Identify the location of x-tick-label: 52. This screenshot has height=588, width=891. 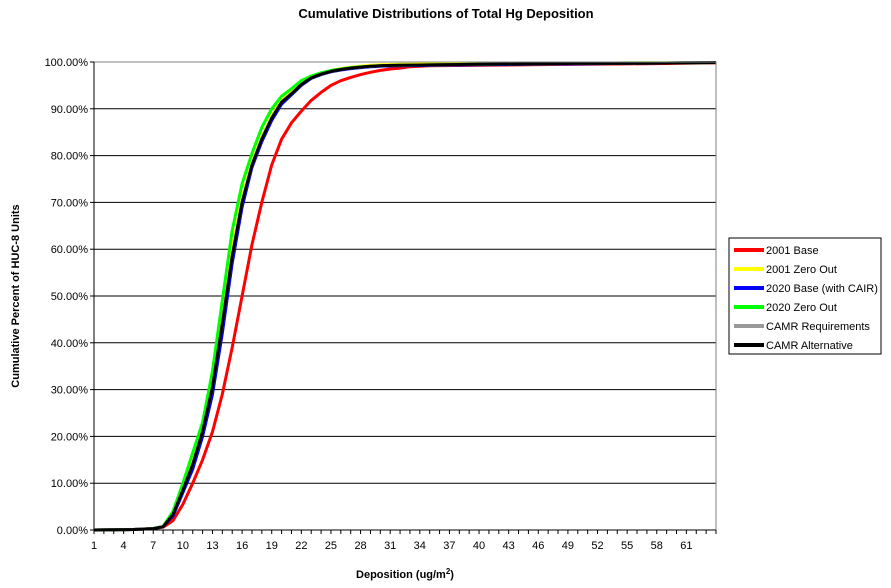
(597, 546).